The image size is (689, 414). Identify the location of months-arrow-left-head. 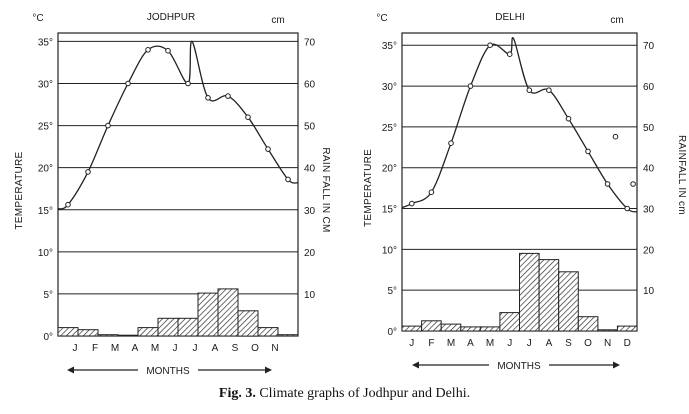
(70, 370).